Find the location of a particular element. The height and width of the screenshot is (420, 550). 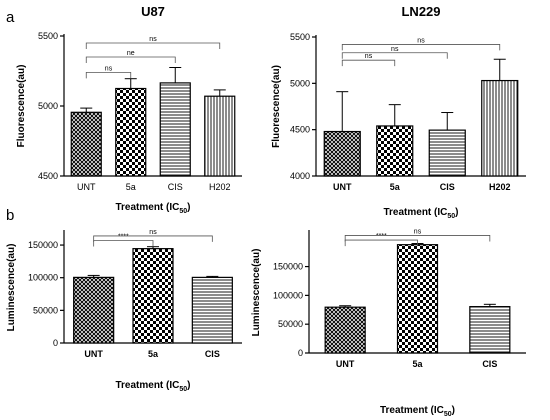

y-tick-label: 4000 is located at coordinates (300, 176).